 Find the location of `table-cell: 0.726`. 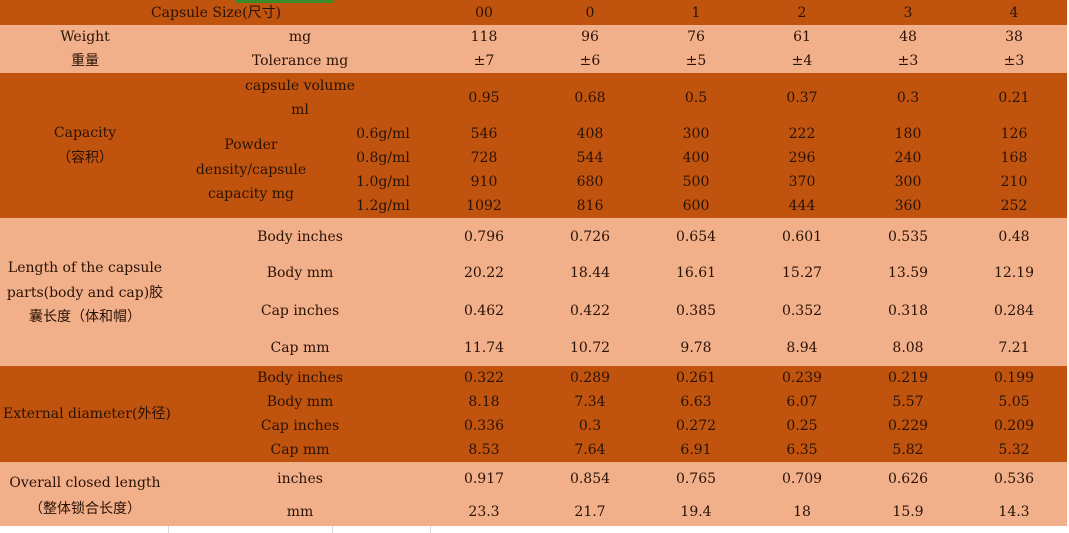

table-cell: 0.726 is located at coordinates (590, 237).